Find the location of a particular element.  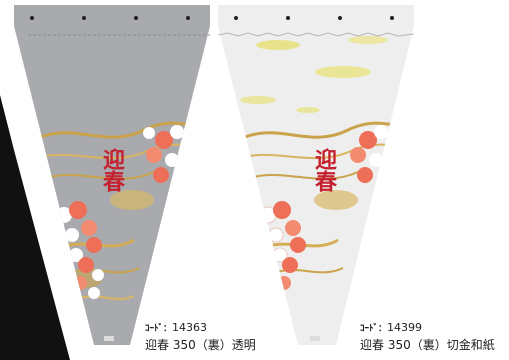

product-code-row: ｺｰﾄﾞ：14363 is located at coordinates (200, 328).